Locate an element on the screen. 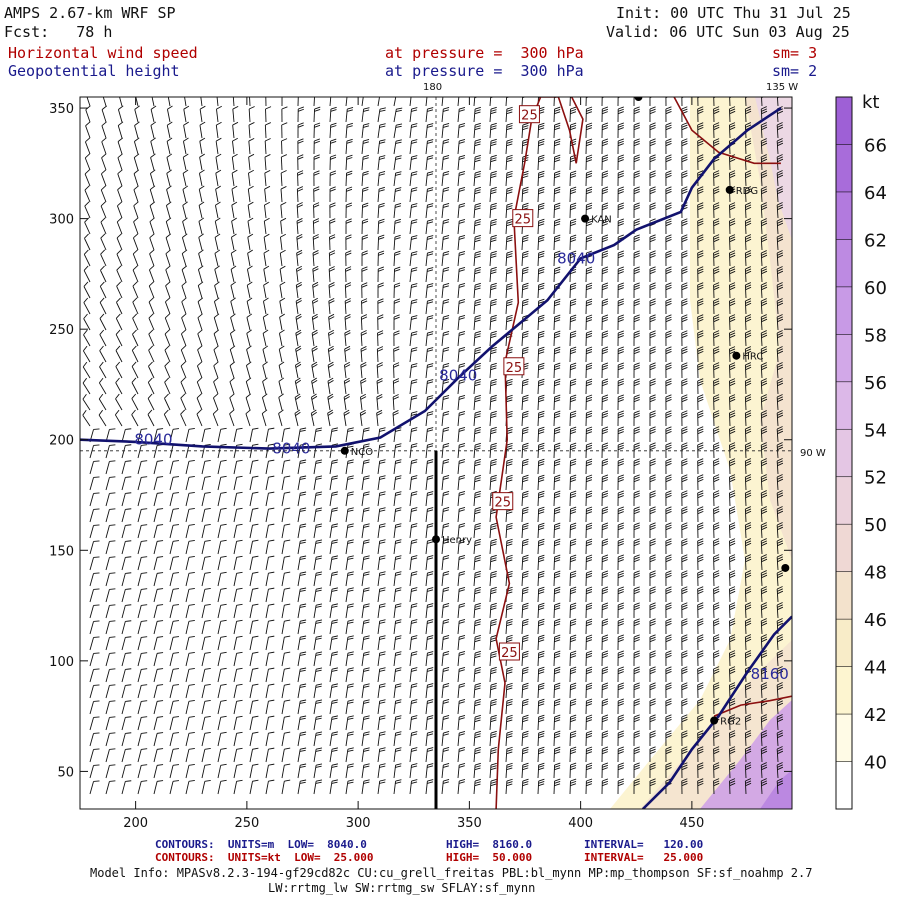  wind-contour-interval: INTERVAL= 25.000 is located at coordinates (644, 857).